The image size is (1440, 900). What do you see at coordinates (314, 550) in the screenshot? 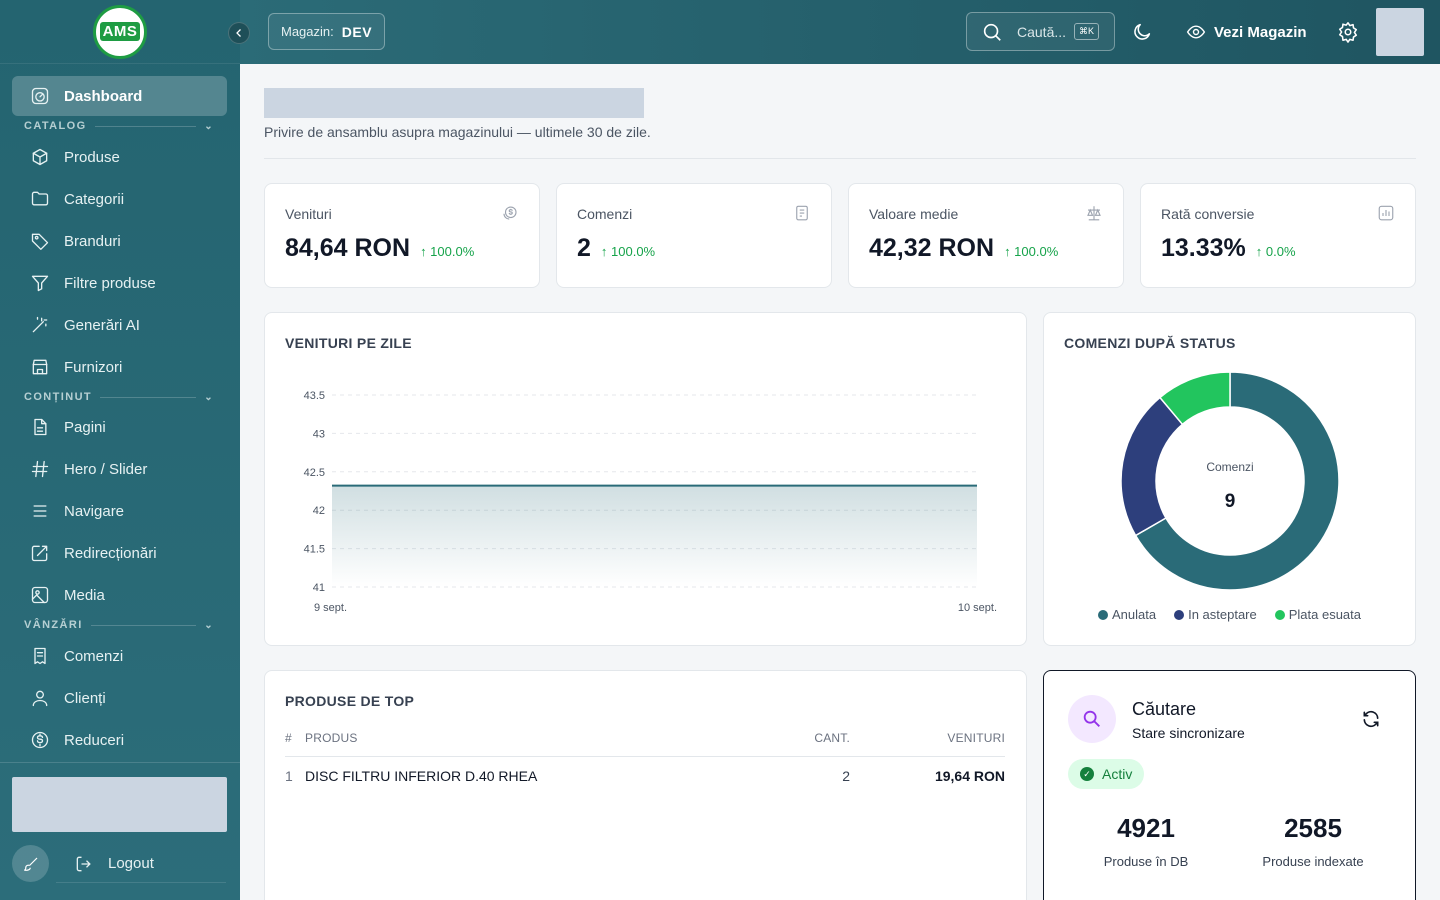
I see `y-tick-label: 41.5` at bounding box center [314, 550].